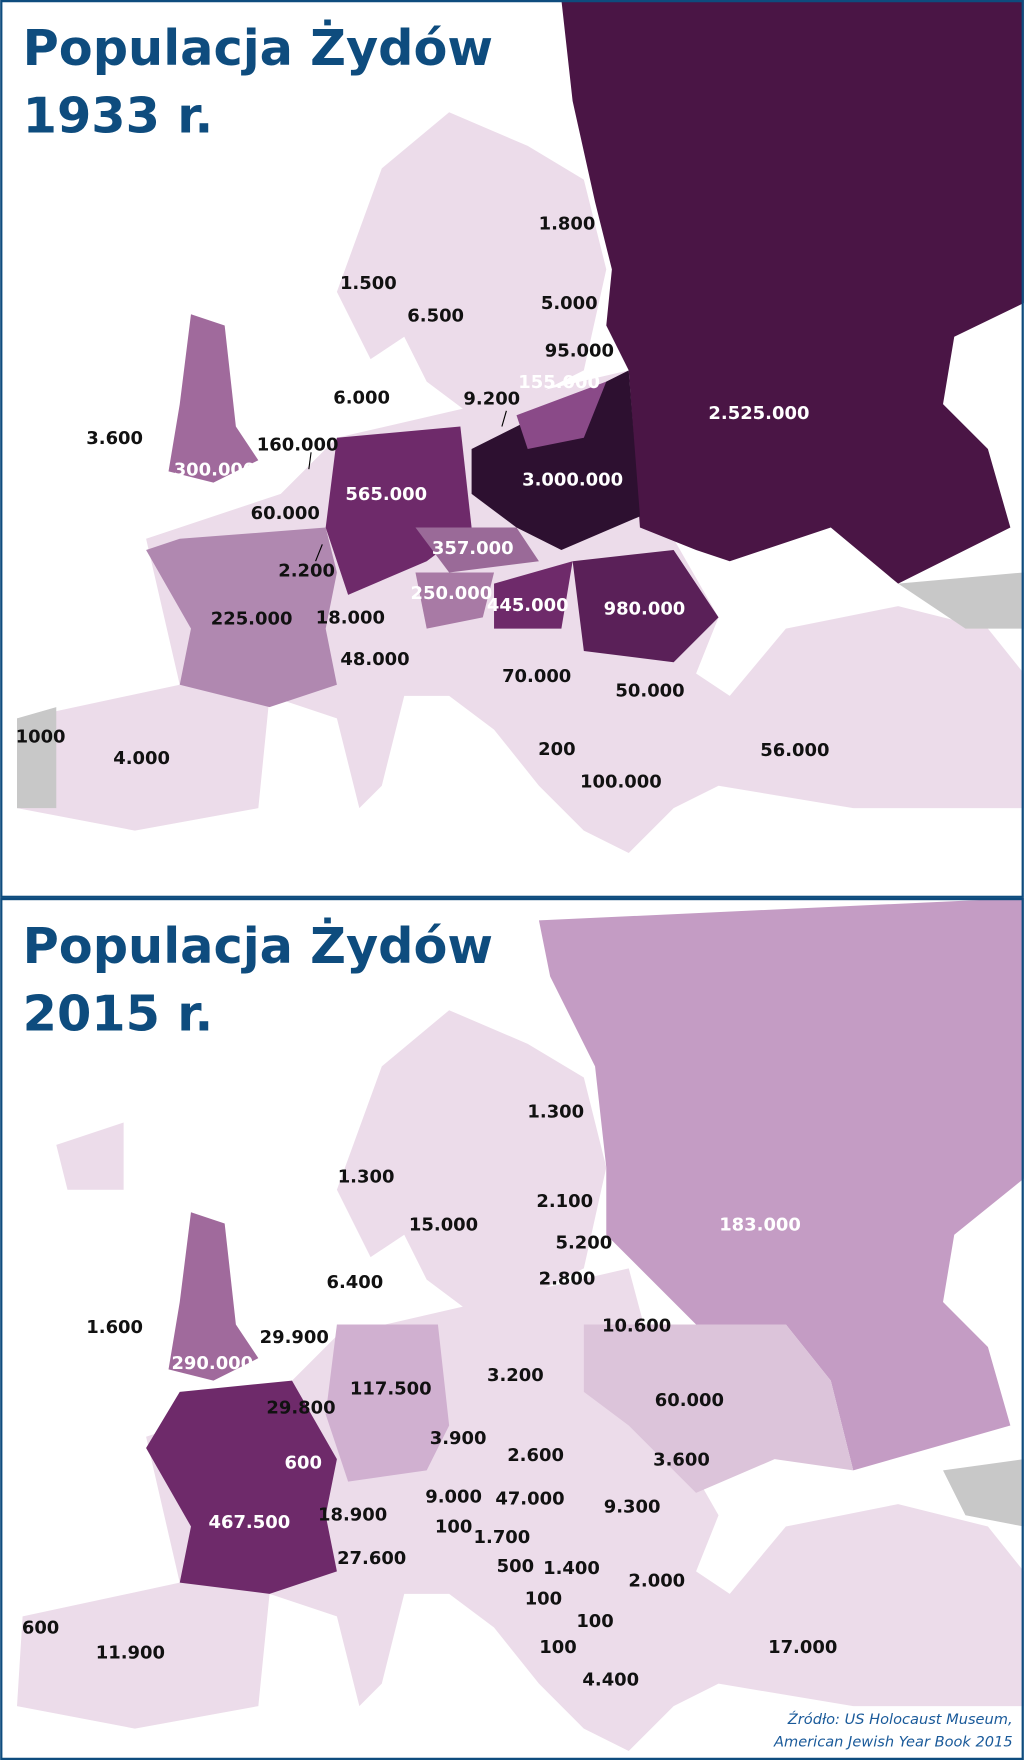 Image resolution: width=1024 pixels, height=1760 pixels. What do you see at coordinates (649, 690) in the screenshot?
I see `country-label: 50.000` at bounding box center [649, 690].